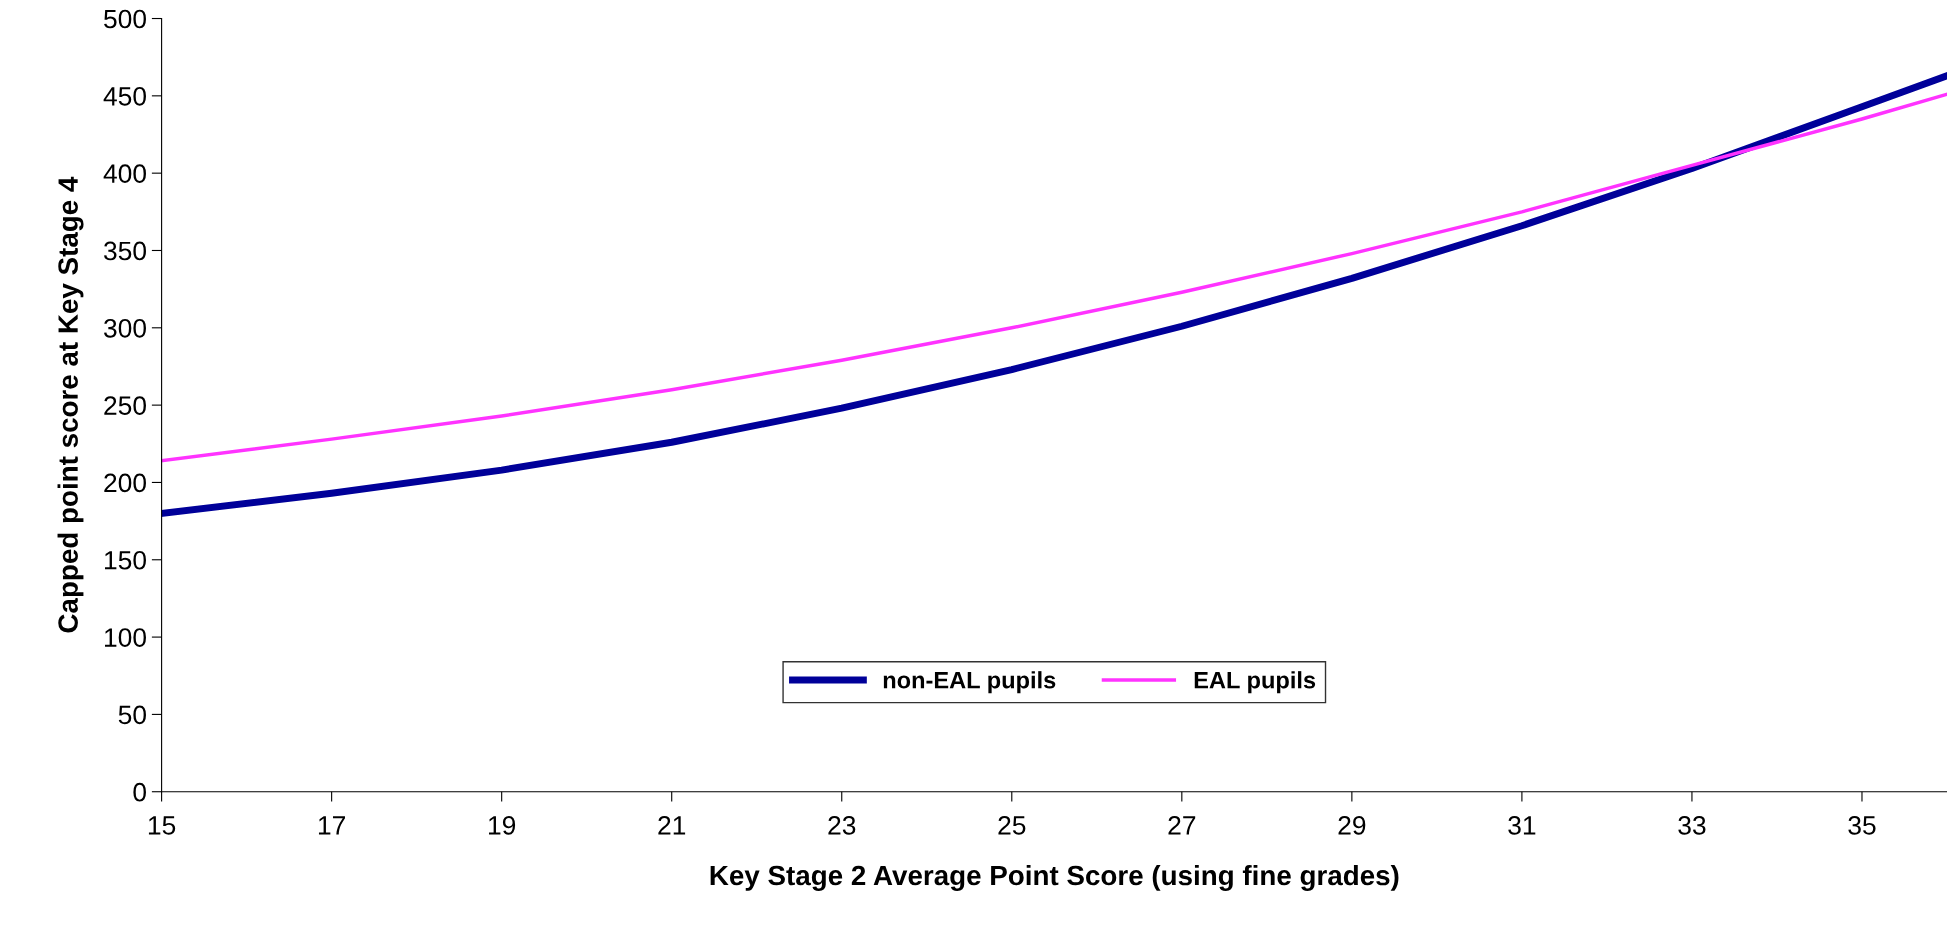 The height and width of the screenshot is (926, 1947). What do you see at coordinates (842, 825) in the screenshot?
I see `x-tick-label: 23` at bounding box center [842, 825].